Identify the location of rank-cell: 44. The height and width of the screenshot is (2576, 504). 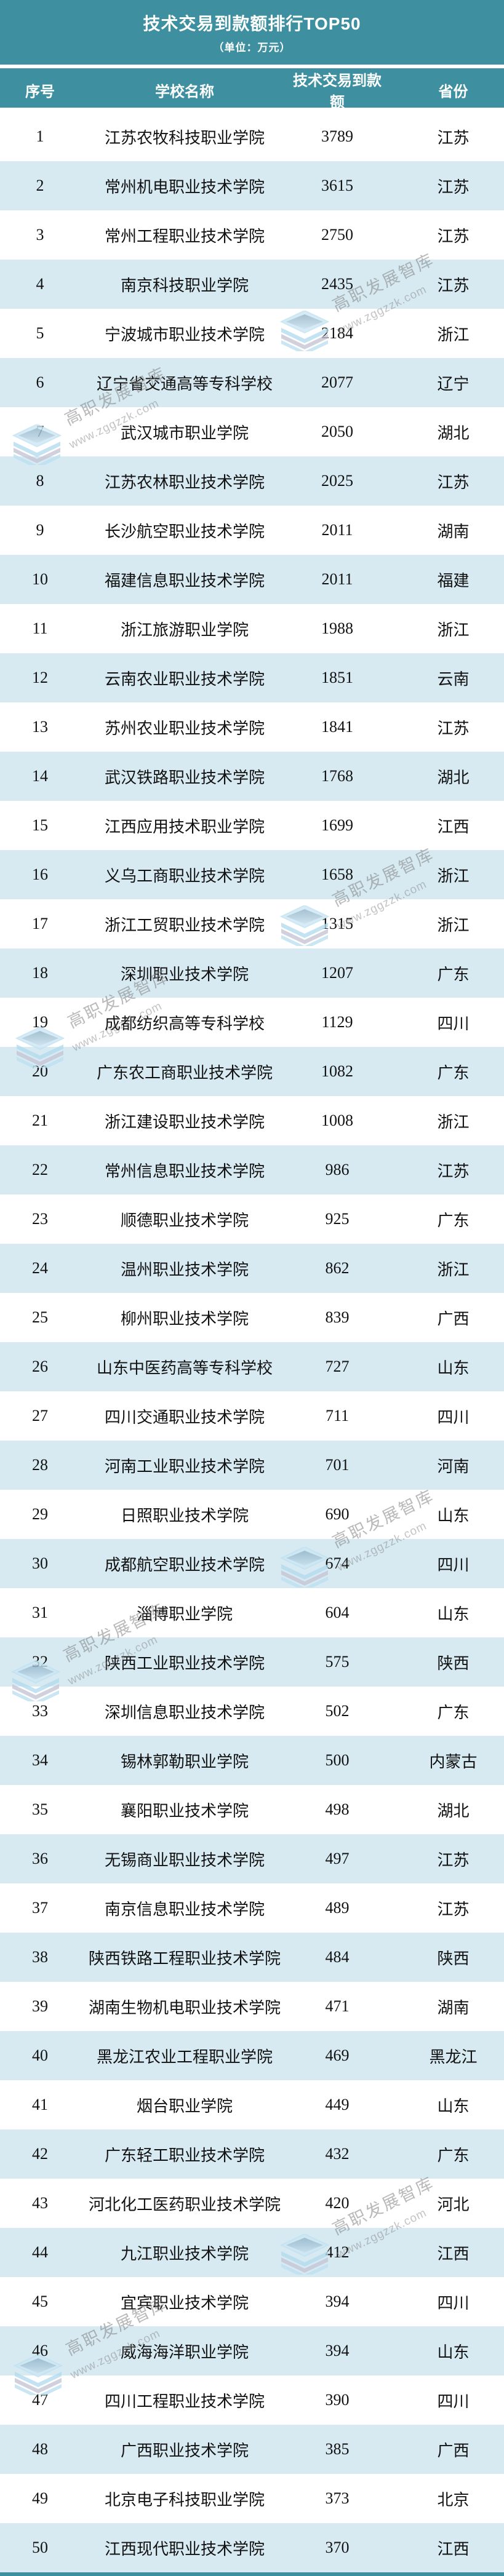
(40, 2252).